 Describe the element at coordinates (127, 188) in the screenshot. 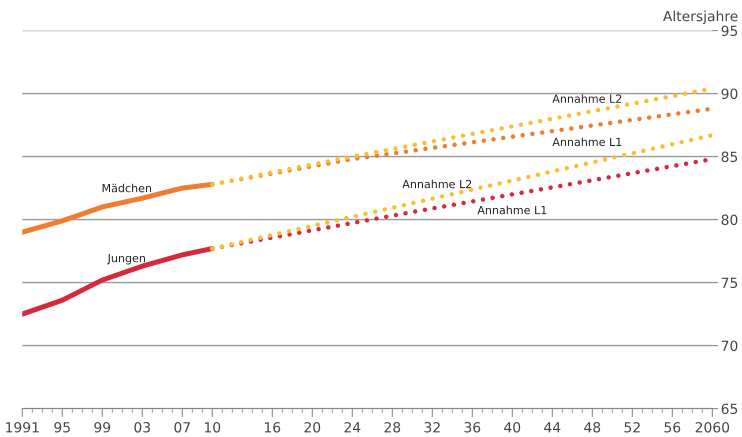

I see `series-label: Mädchen` at that location.